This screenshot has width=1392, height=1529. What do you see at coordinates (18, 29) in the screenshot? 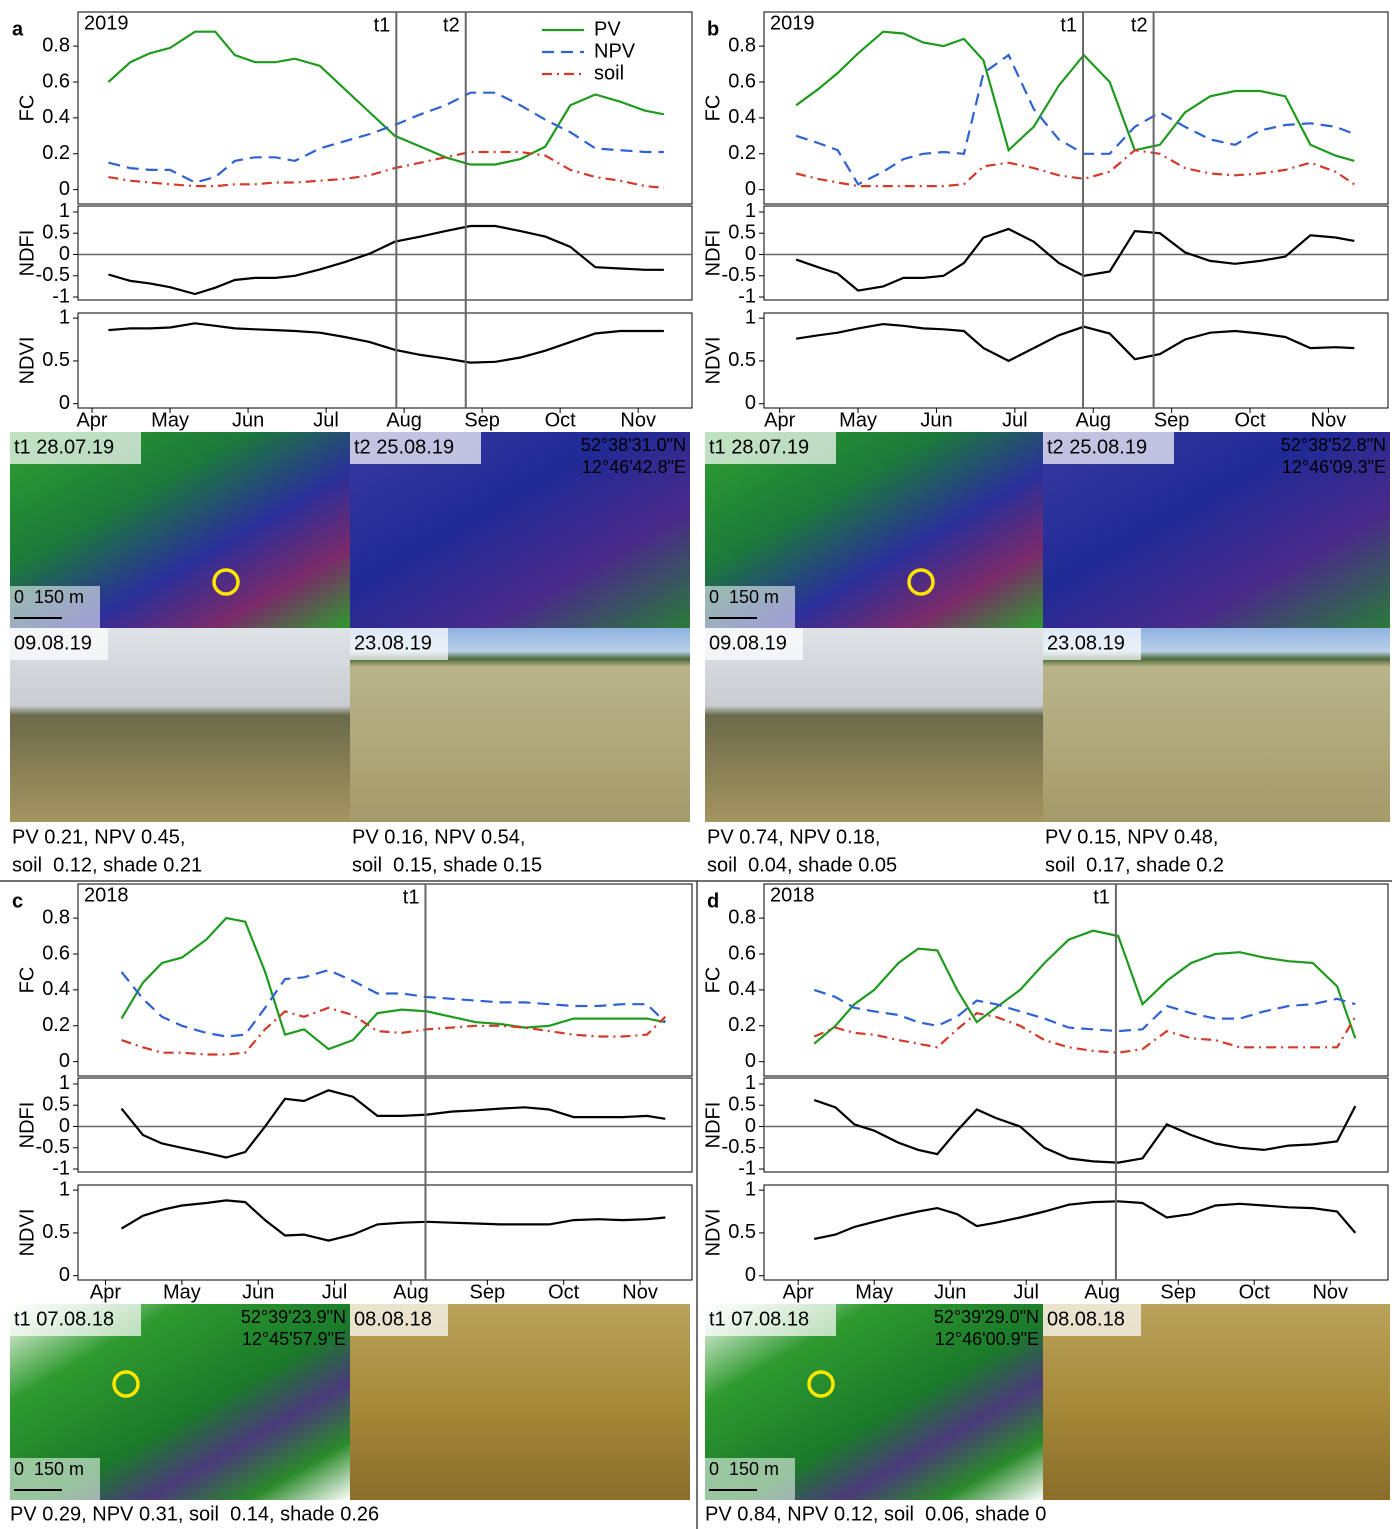
I see `panel-letter: a` at bounding box center [18, 29].